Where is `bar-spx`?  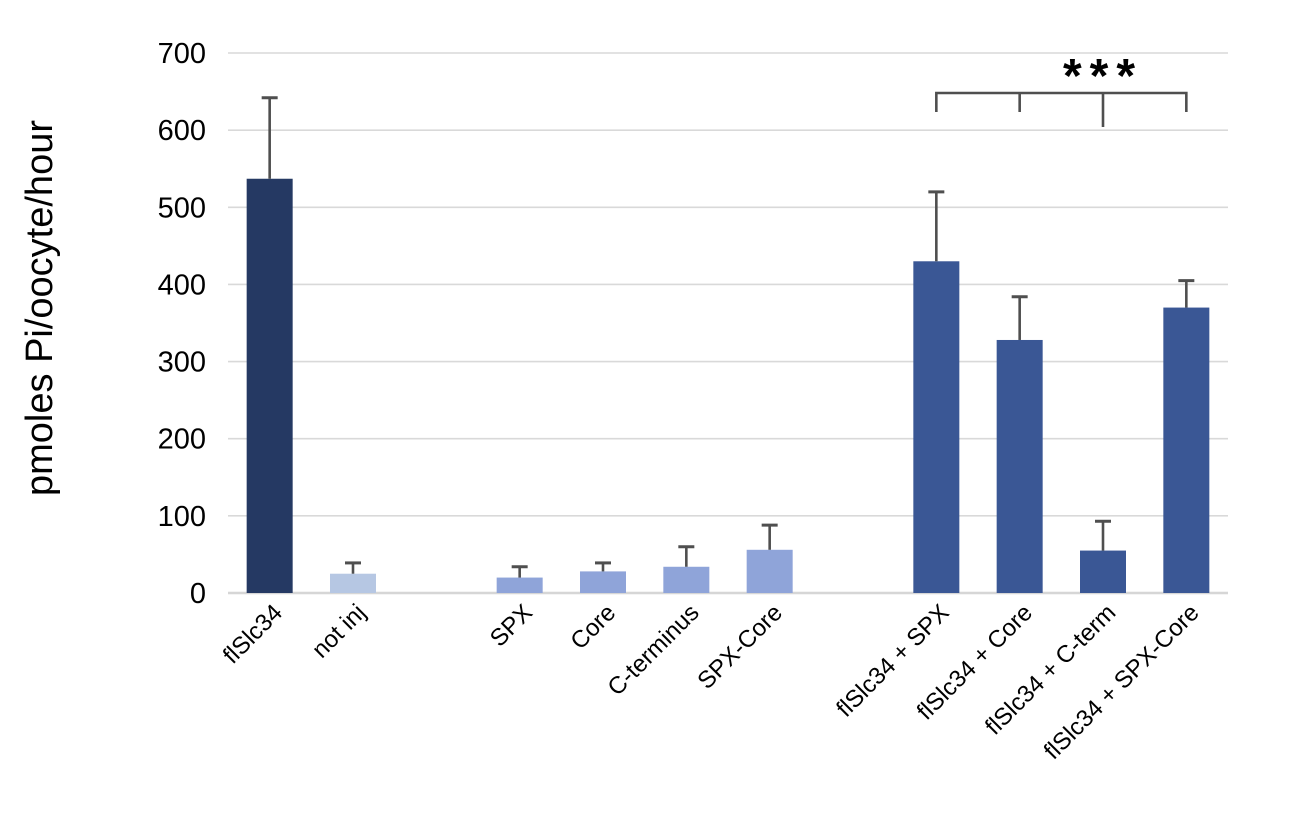 bar-spx is located at coordinates (519, 585).